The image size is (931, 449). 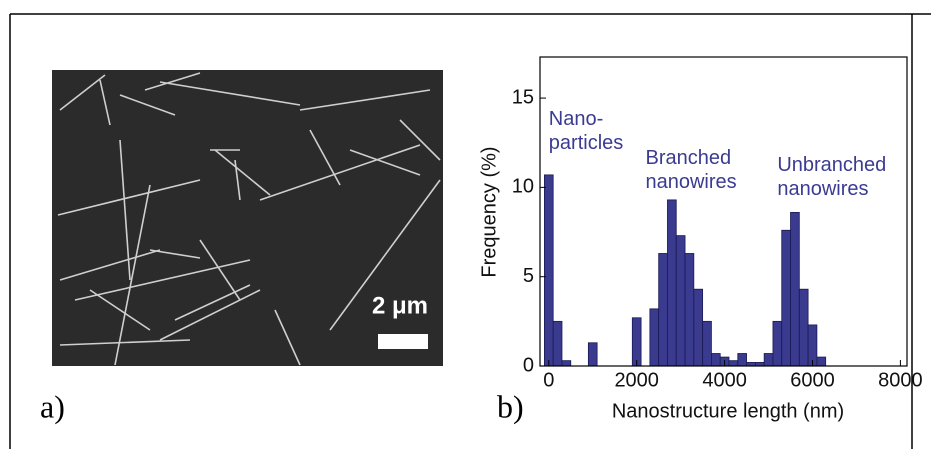 I want to click on x-tick-label: 4000, so click(x=724, y=380).